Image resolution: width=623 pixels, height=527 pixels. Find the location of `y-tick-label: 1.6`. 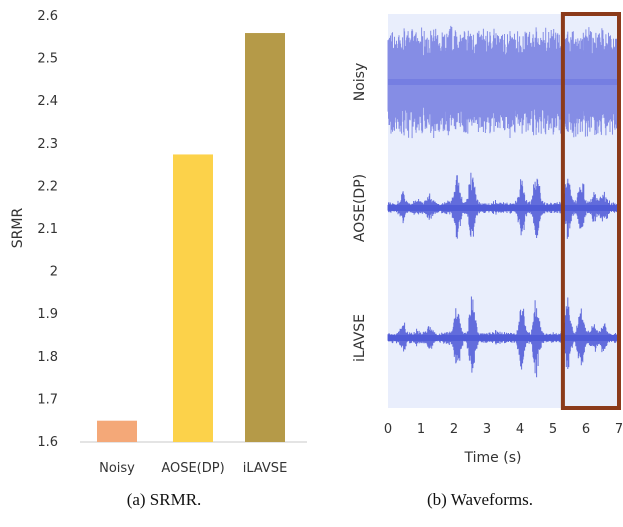

y-tick-label: 1.6 is located at coordinates (47, 442).